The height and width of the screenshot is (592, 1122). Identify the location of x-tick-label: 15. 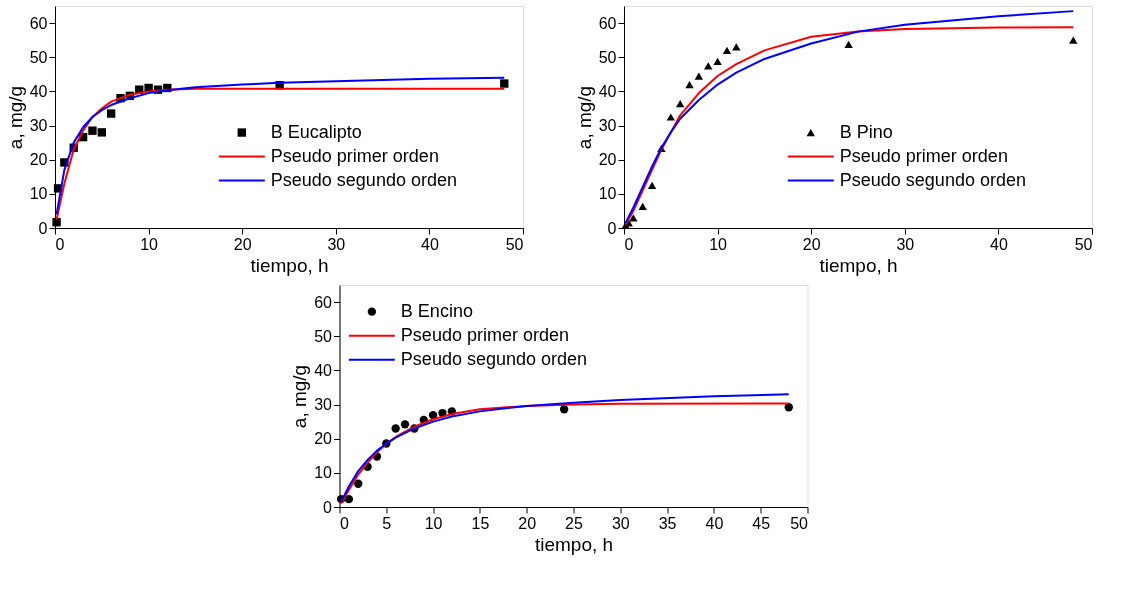
(480, 523).